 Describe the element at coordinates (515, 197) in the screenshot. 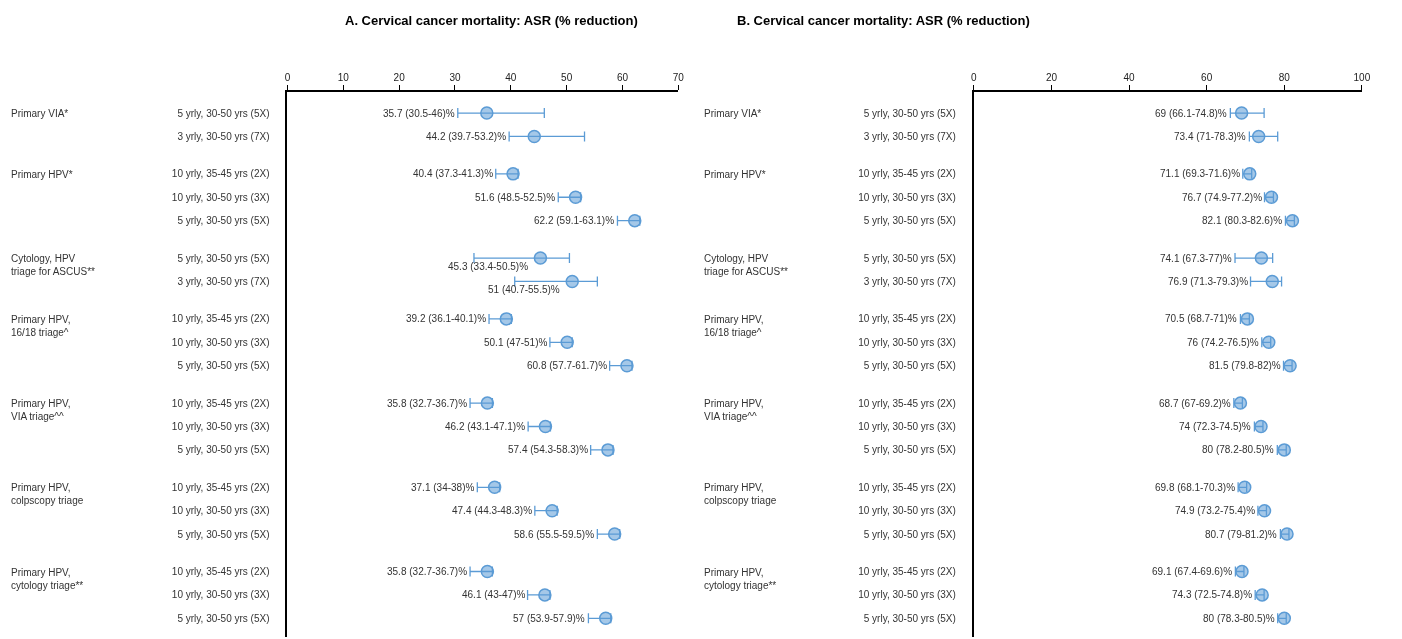

I see `data-label: 51.6 (48.5-52.5)%` at that location.